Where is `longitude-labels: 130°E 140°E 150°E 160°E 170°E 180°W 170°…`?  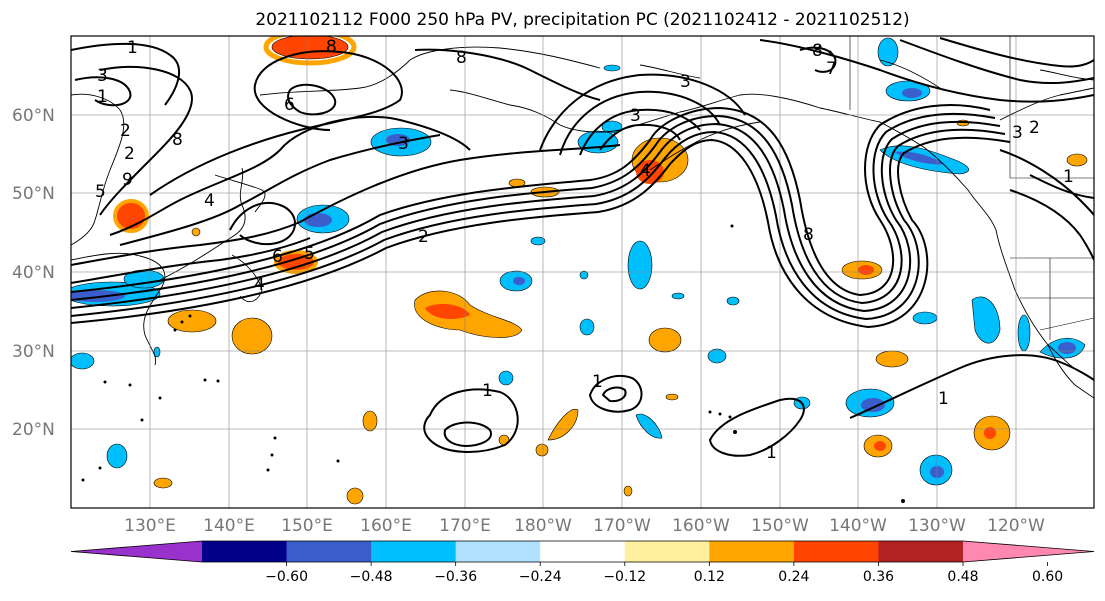 longitude-labels: 130°E 140°E 150°E 160°E 170°E 180°W 170°… is located at coordinates (584, 526).